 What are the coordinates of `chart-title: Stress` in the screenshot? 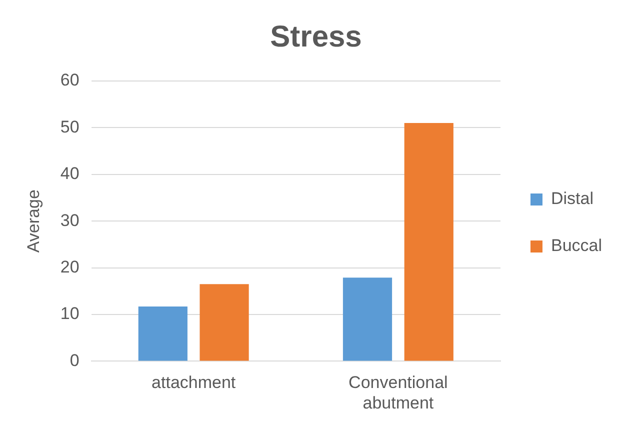 It's located at (316, 37).